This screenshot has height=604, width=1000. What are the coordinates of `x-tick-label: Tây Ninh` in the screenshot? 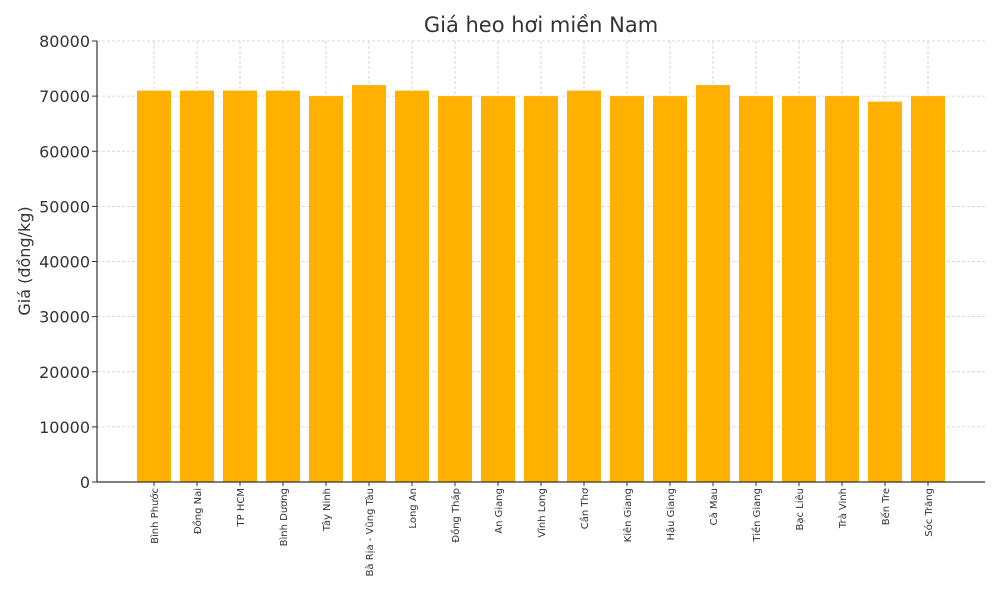 It's located at (327, 510).